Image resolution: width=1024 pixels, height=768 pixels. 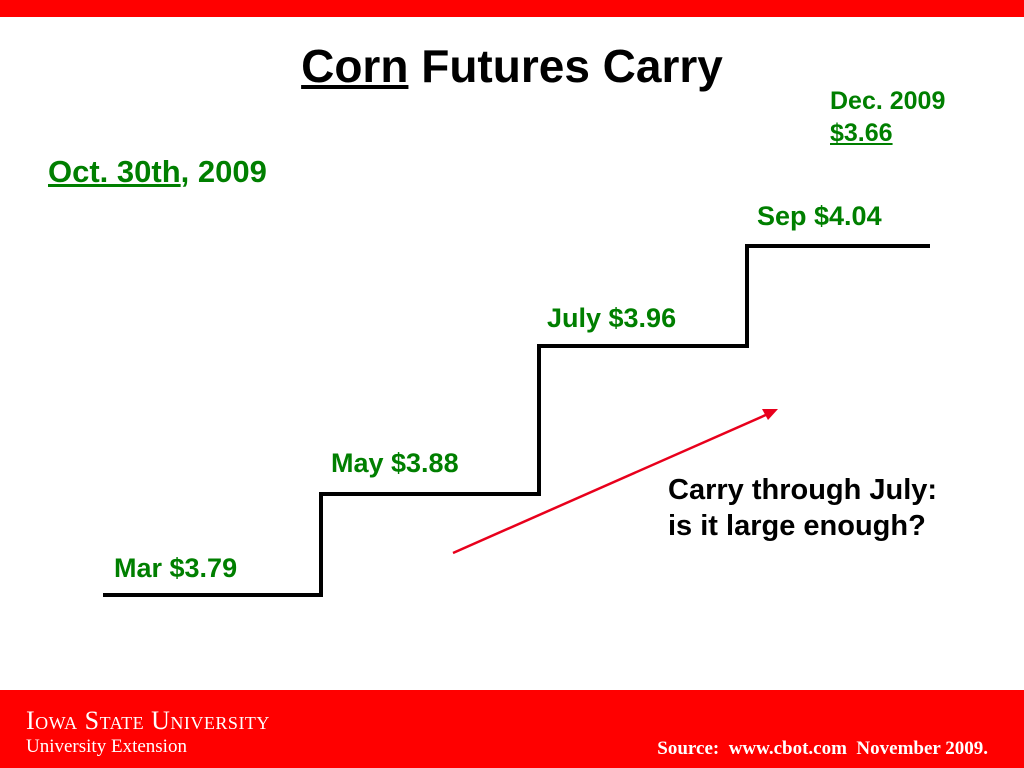 What do you see at coordinates (803, 508) in the screenshot?
I see `carry-note: Carry through July: is it large enough?` at bounding box center [803, 508].